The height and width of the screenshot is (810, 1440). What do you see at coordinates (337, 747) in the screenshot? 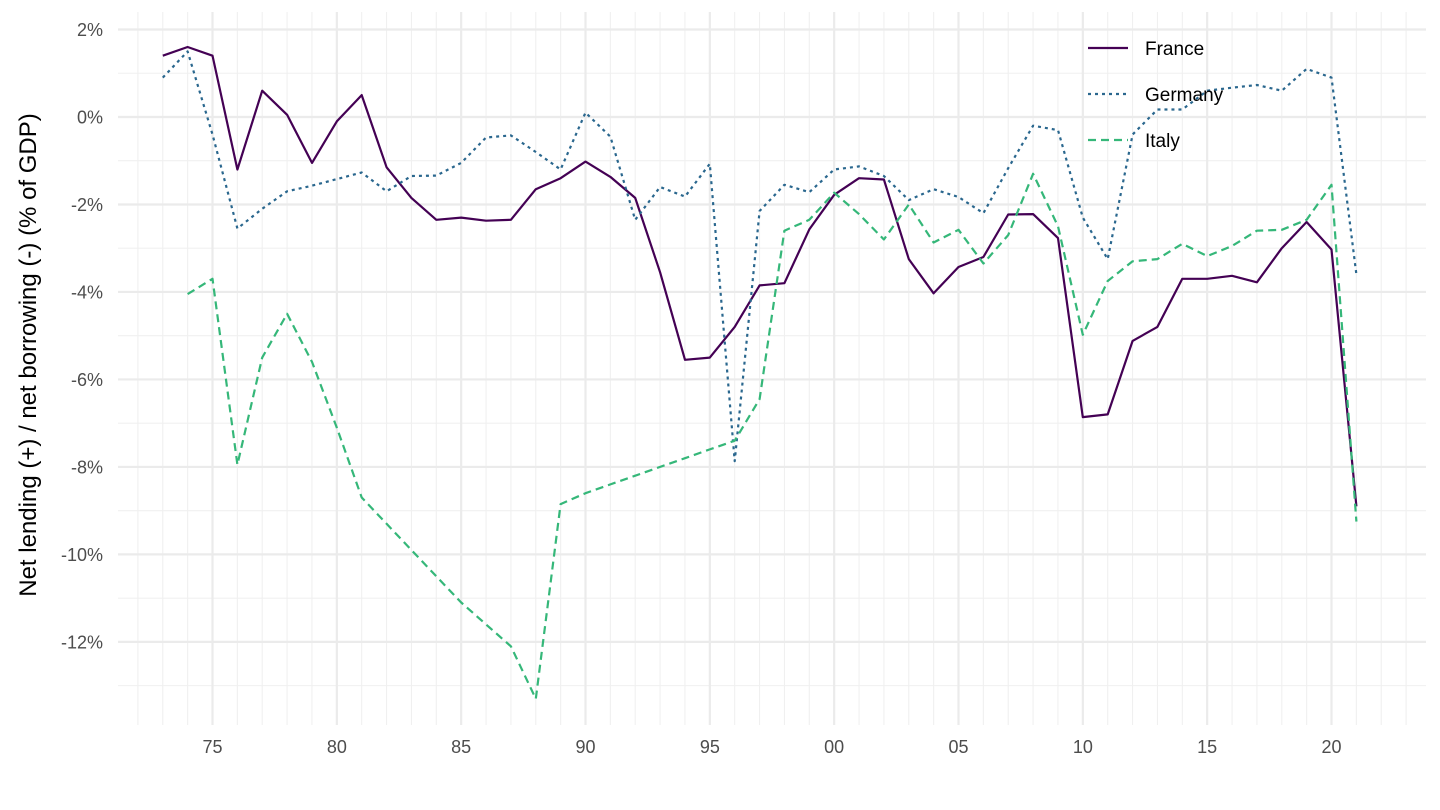
I see `x-tick-label: 80` at bounding box center [337, 747].